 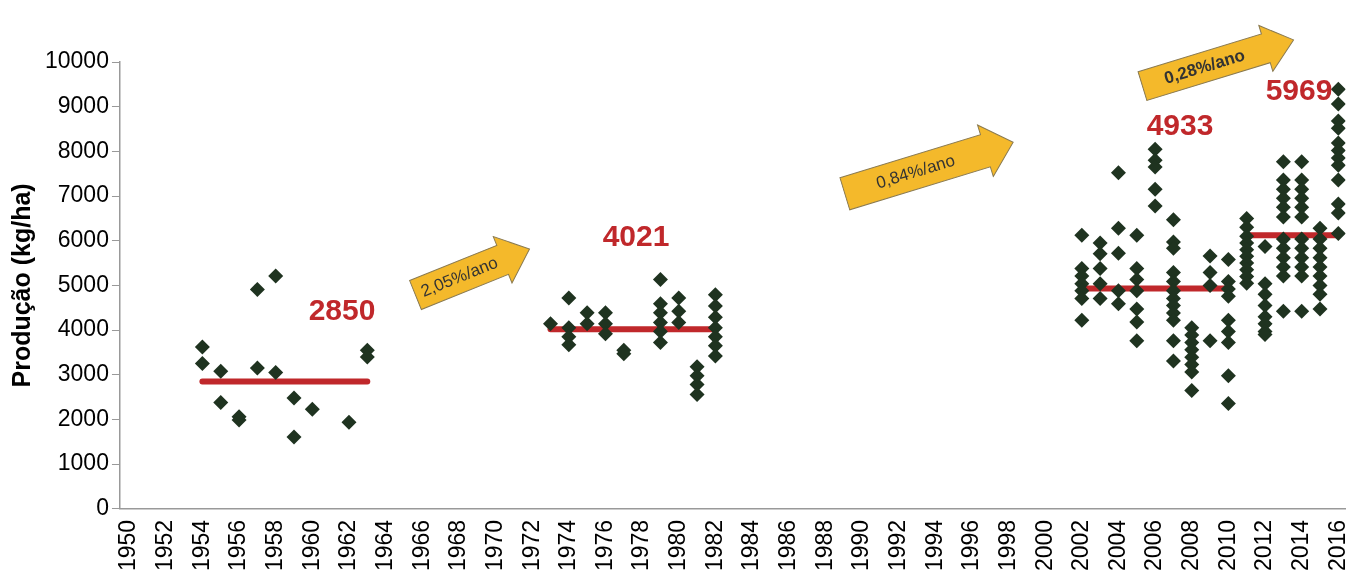 What do you see at coordinates (567, 545) in the screenshot?
I see `x-tick-label: 1974` at bounding box center [567, 545].